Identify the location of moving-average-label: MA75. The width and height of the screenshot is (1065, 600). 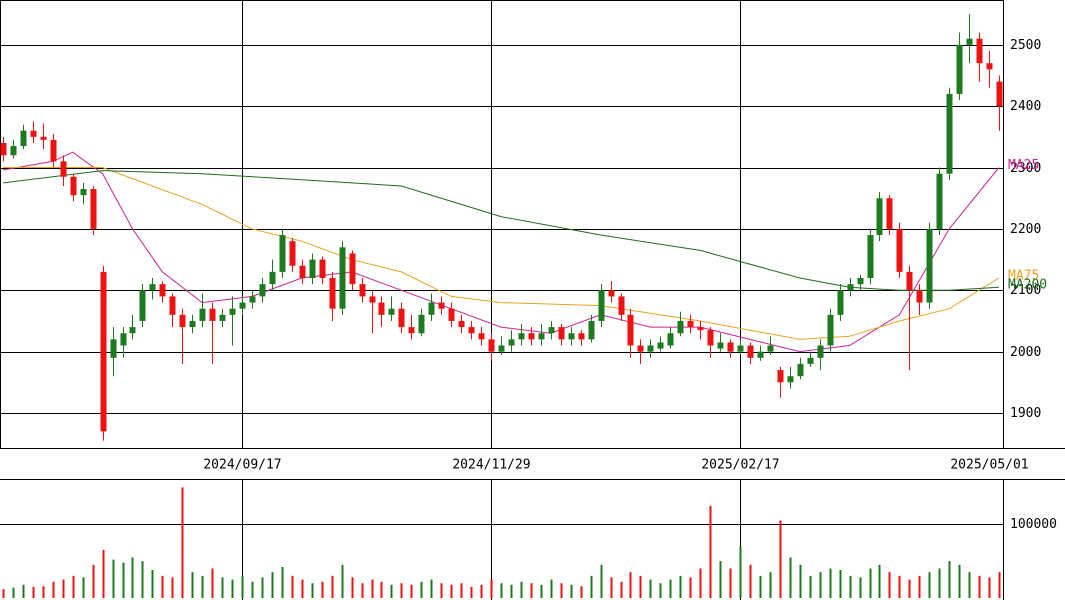
(1023, 276).